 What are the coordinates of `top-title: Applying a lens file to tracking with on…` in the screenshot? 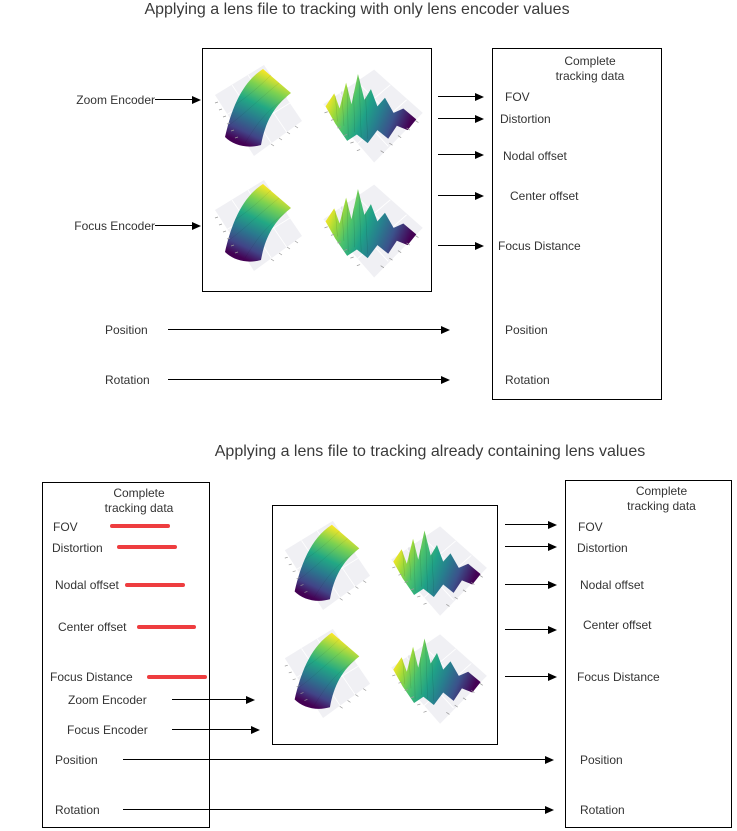 It's located at (357, 9).